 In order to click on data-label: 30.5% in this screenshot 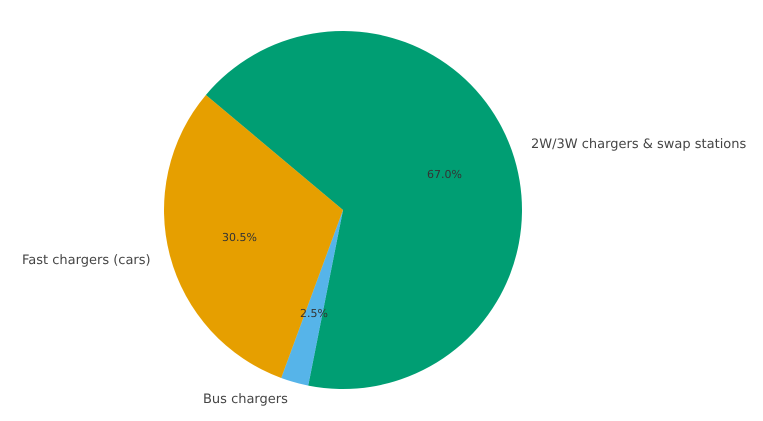, I will do `click(239, 237)`.